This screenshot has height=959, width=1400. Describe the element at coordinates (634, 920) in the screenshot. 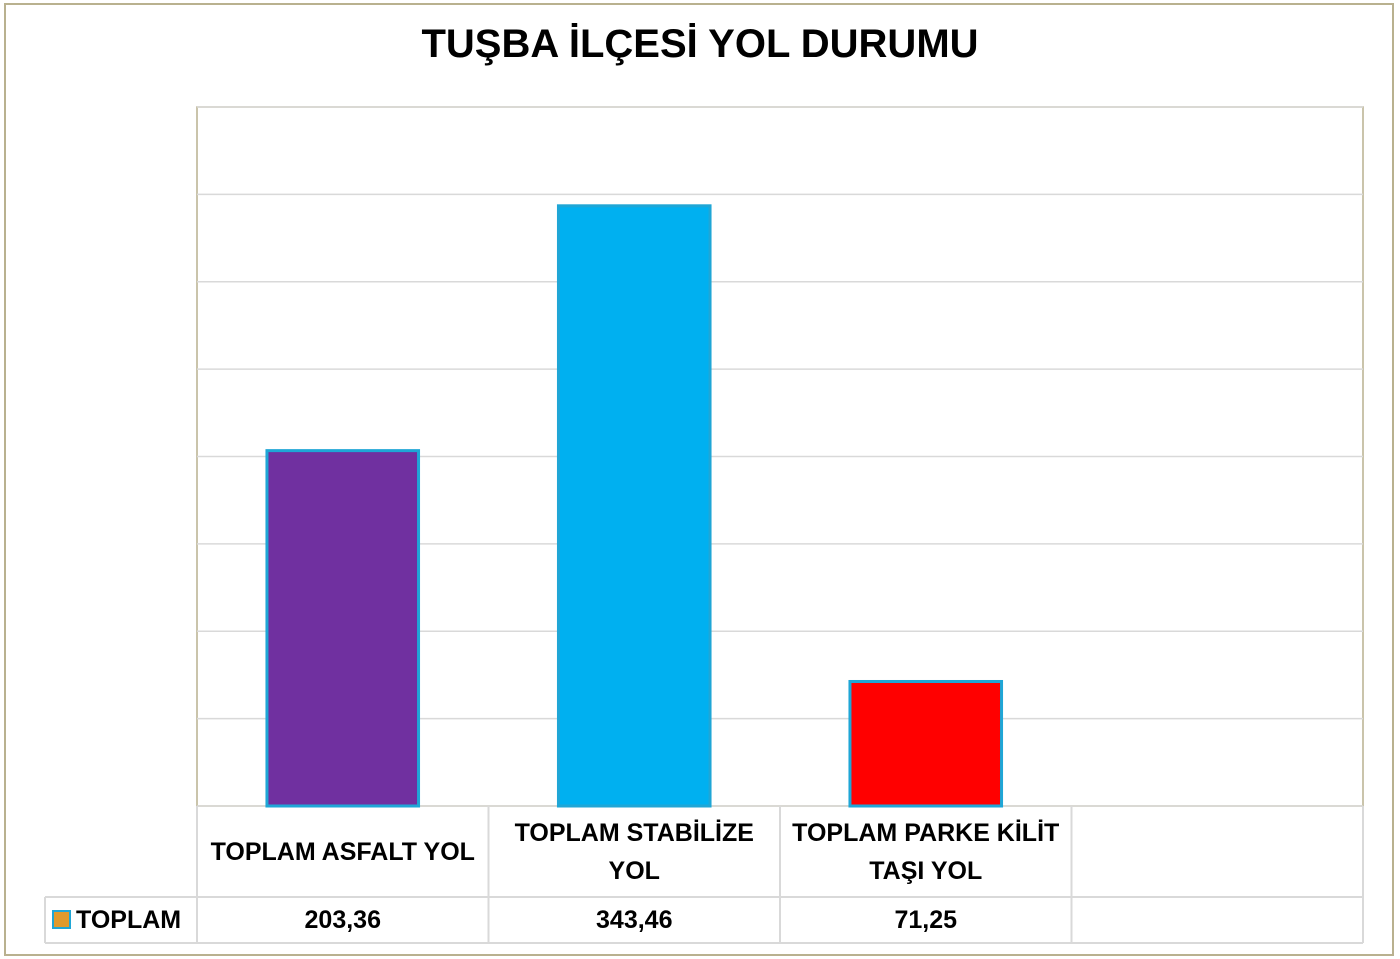

I see `data-table-value: 343,46` at that location.